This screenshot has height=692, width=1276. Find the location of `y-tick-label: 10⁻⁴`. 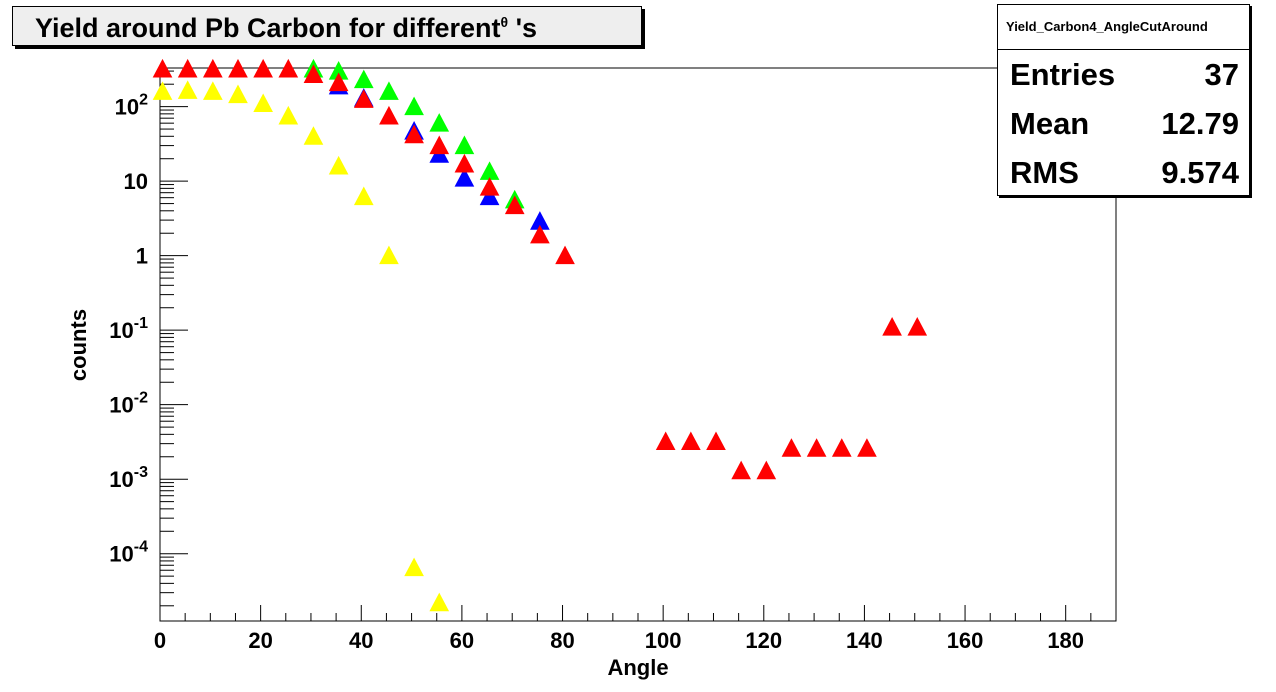

y-tick-label: 10⁻⁴ is located at coordinates (128, 553).